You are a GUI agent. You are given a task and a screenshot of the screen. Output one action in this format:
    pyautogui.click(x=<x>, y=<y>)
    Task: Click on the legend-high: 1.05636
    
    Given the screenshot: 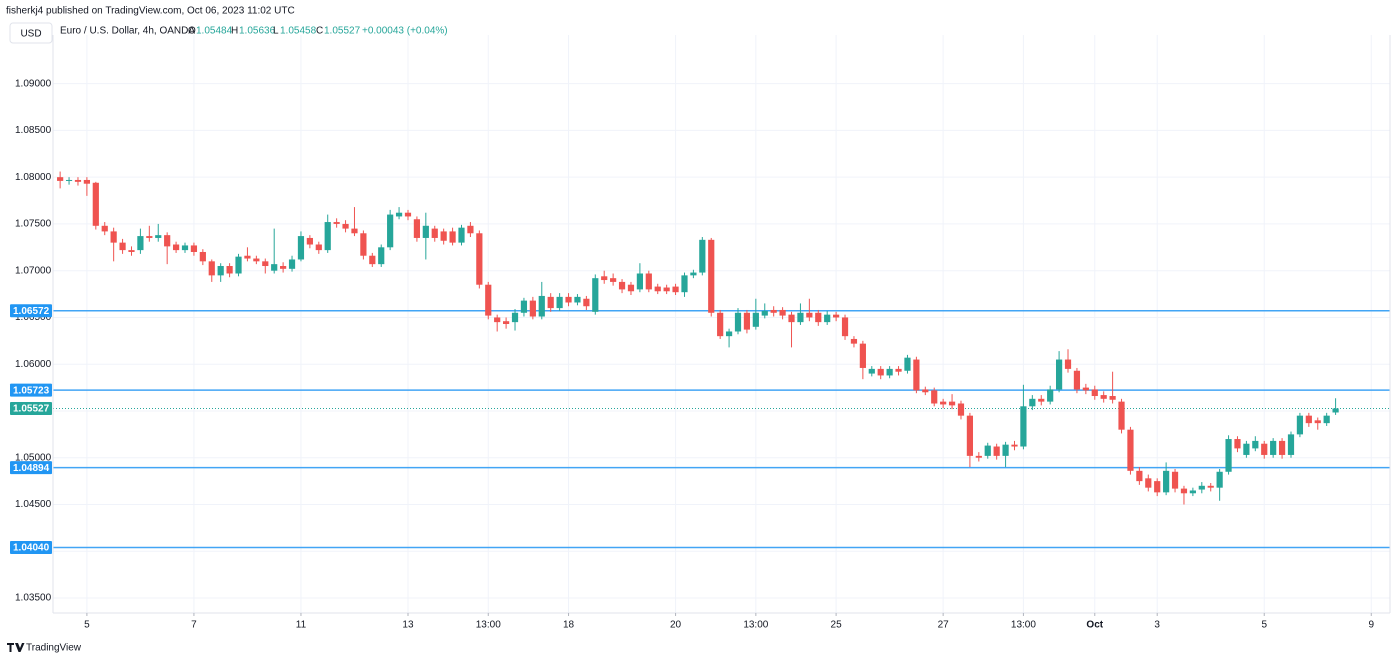 What is the action you would take?
    pyautogui.click(x=257, y=31)
    